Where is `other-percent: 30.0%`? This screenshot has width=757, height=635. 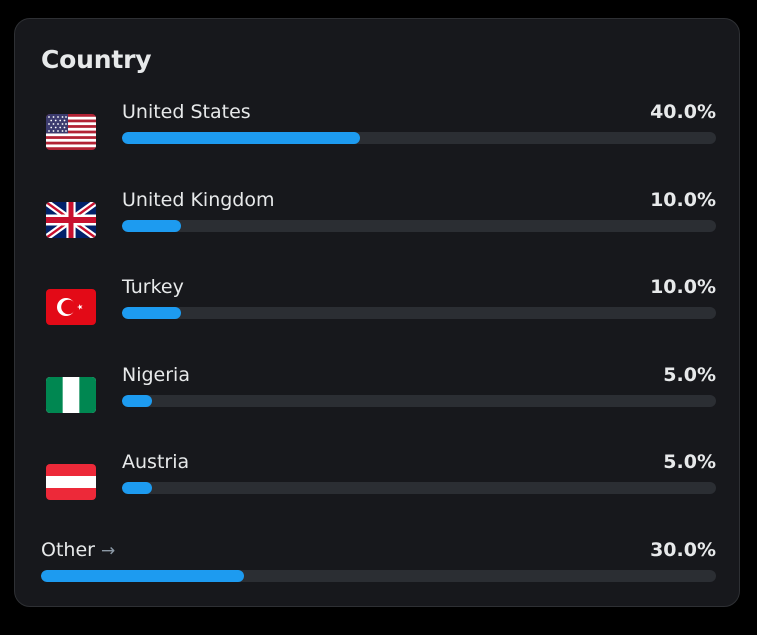
other-percent: 30.0% is located at coordinates (683, 550).